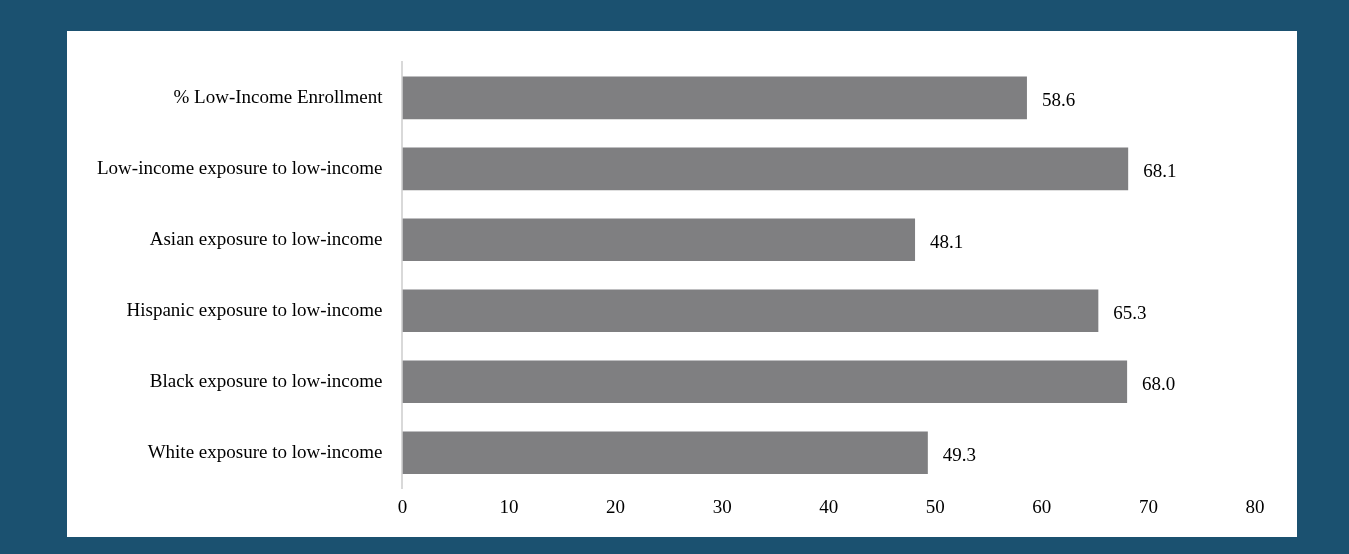 The height and width of the screenshot is (554, 1349). I want to click on y-tick-label: % Low-Income Enrollment, so click(278, 96).